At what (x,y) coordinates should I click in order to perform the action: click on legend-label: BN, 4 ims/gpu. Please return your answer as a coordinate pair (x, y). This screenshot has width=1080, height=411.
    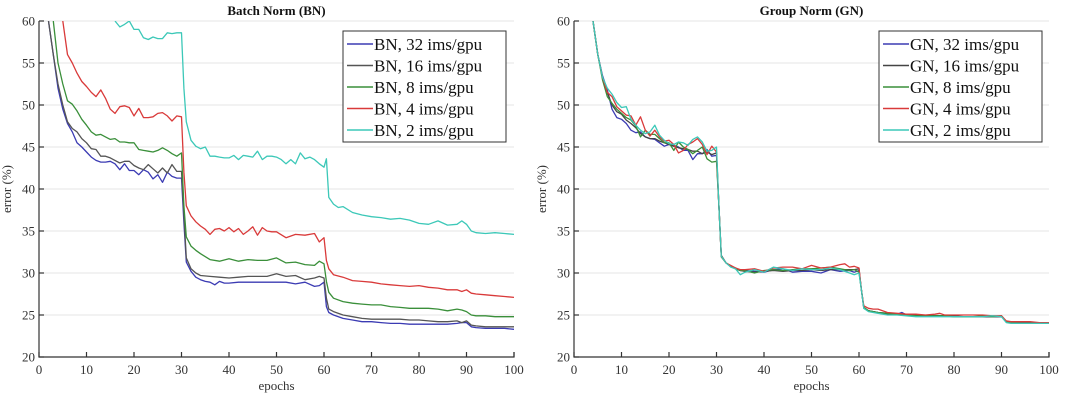
    Looking at the image, I should click on (424, 109).